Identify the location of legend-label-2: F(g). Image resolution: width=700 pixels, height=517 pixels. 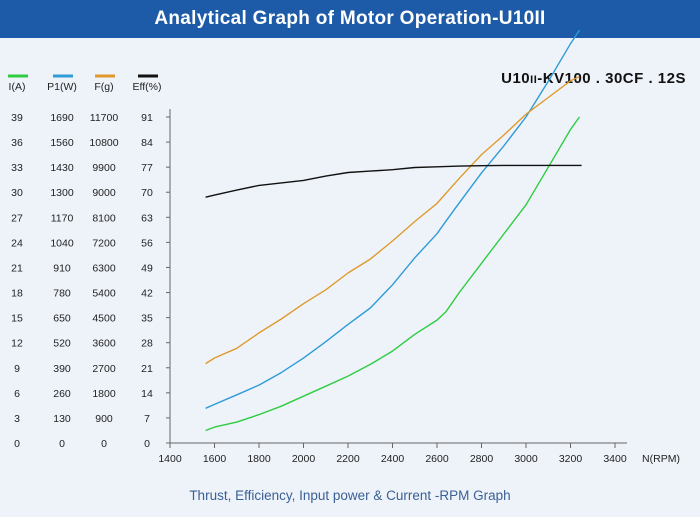
(103, 87).